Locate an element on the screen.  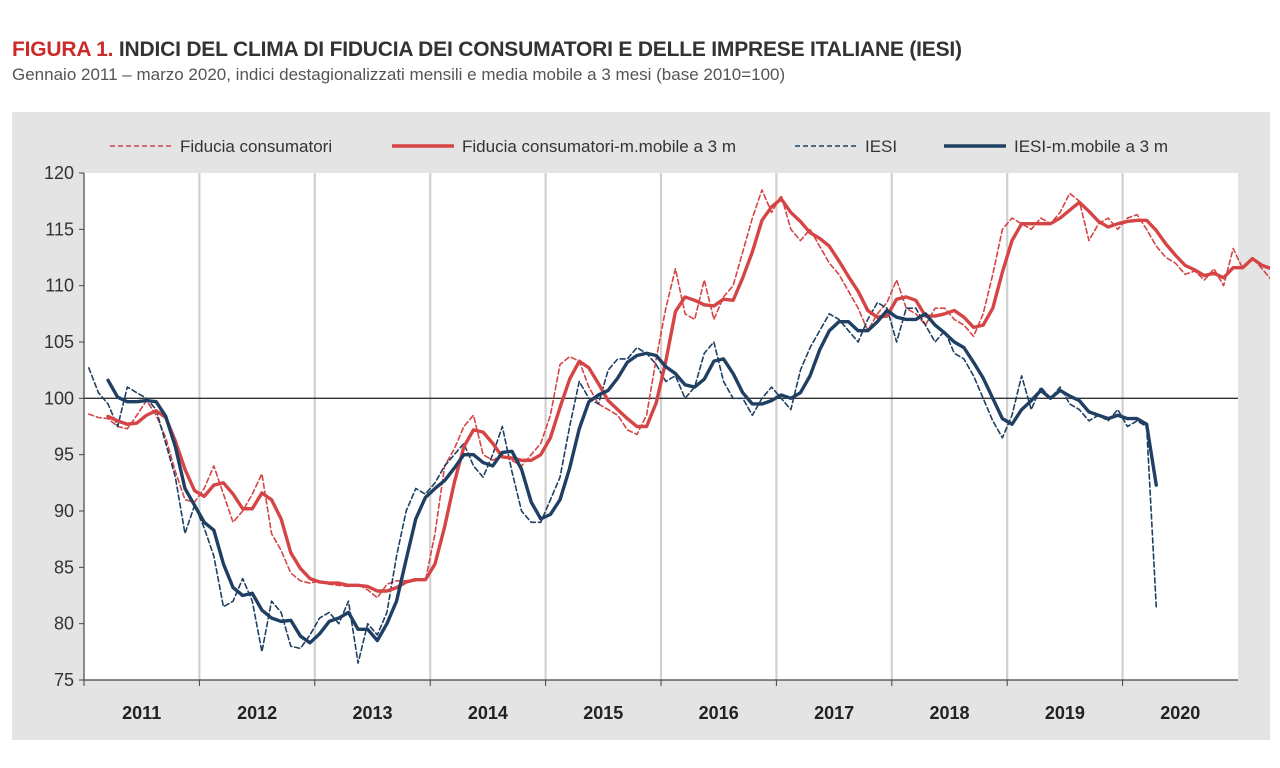
x-tick-label: 2015 is located at coordinates (603, 713).